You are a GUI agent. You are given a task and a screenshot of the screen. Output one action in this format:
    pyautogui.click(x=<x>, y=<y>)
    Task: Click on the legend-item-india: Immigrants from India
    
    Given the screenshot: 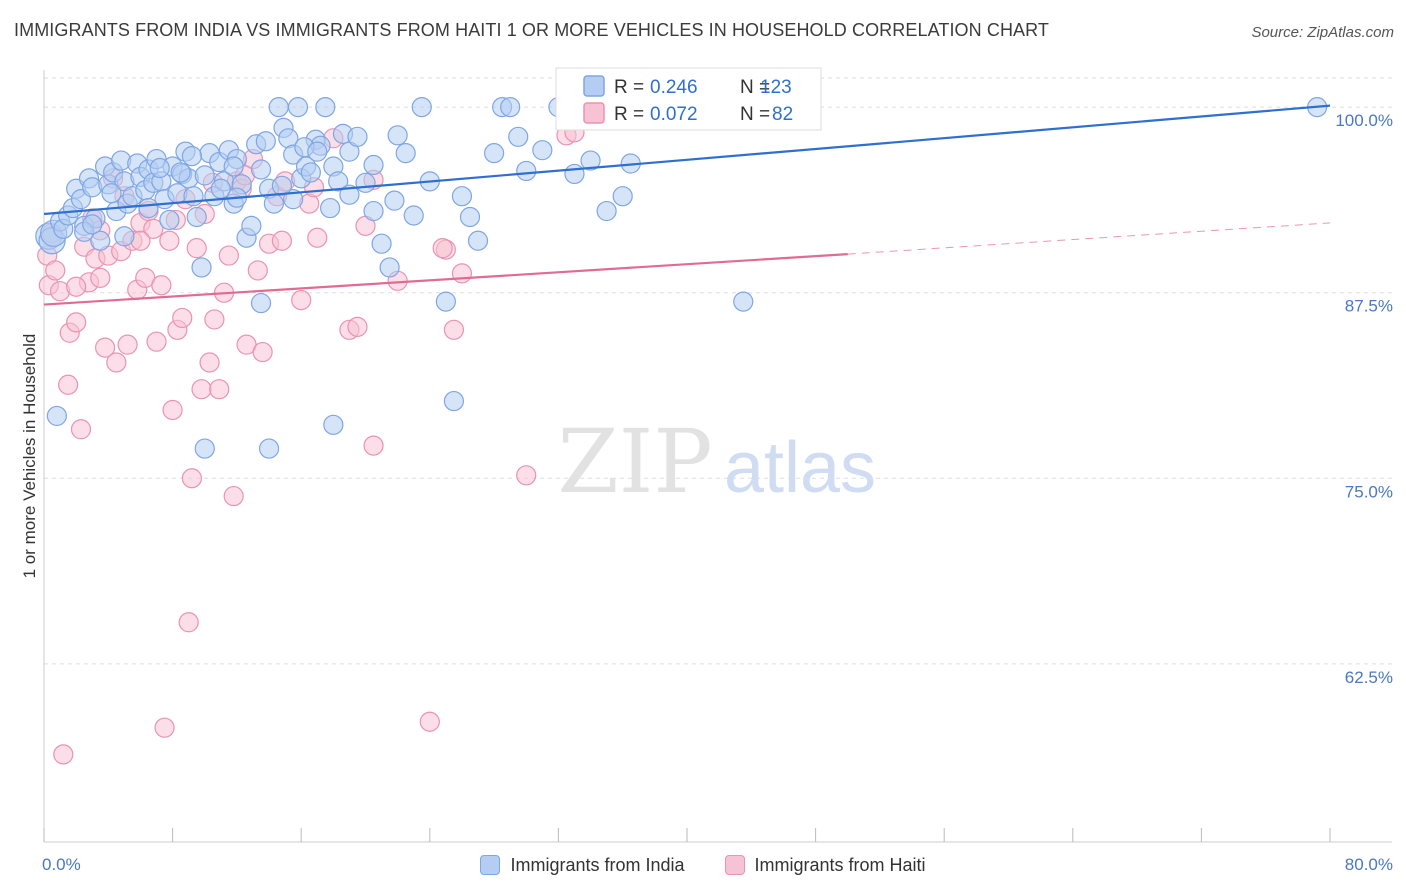 What is the action you would take?
    pyautogui.click(x=582, y=865)
    